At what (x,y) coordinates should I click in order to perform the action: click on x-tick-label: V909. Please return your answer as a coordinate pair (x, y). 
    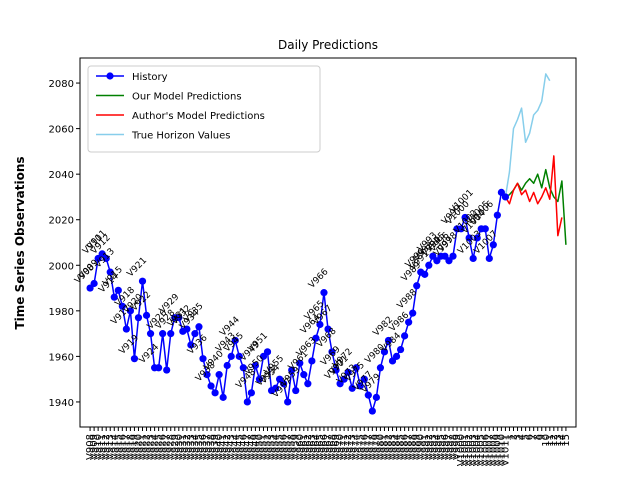
    Looking at the image, I should click on (94, 447).